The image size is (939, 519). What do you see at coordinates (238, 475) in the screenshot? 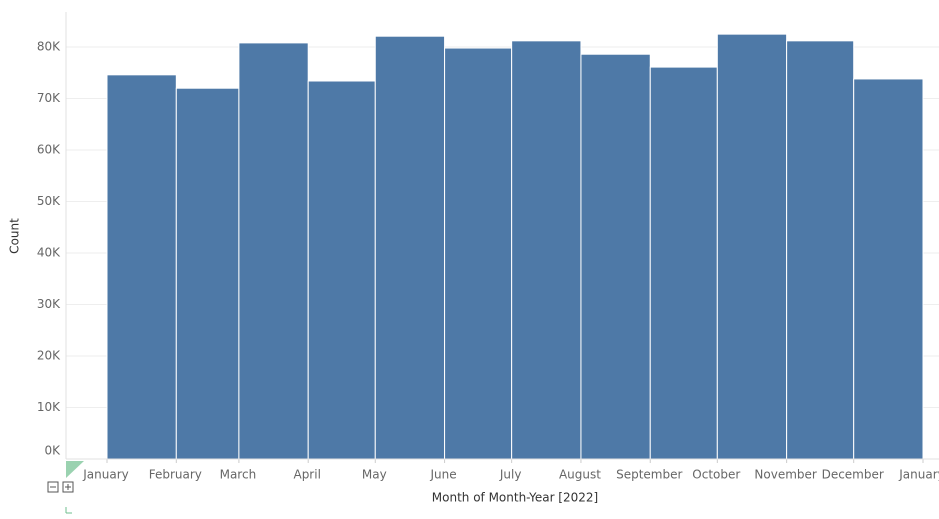
I see `x-tick-label: March` at bounding box center [238, 475].